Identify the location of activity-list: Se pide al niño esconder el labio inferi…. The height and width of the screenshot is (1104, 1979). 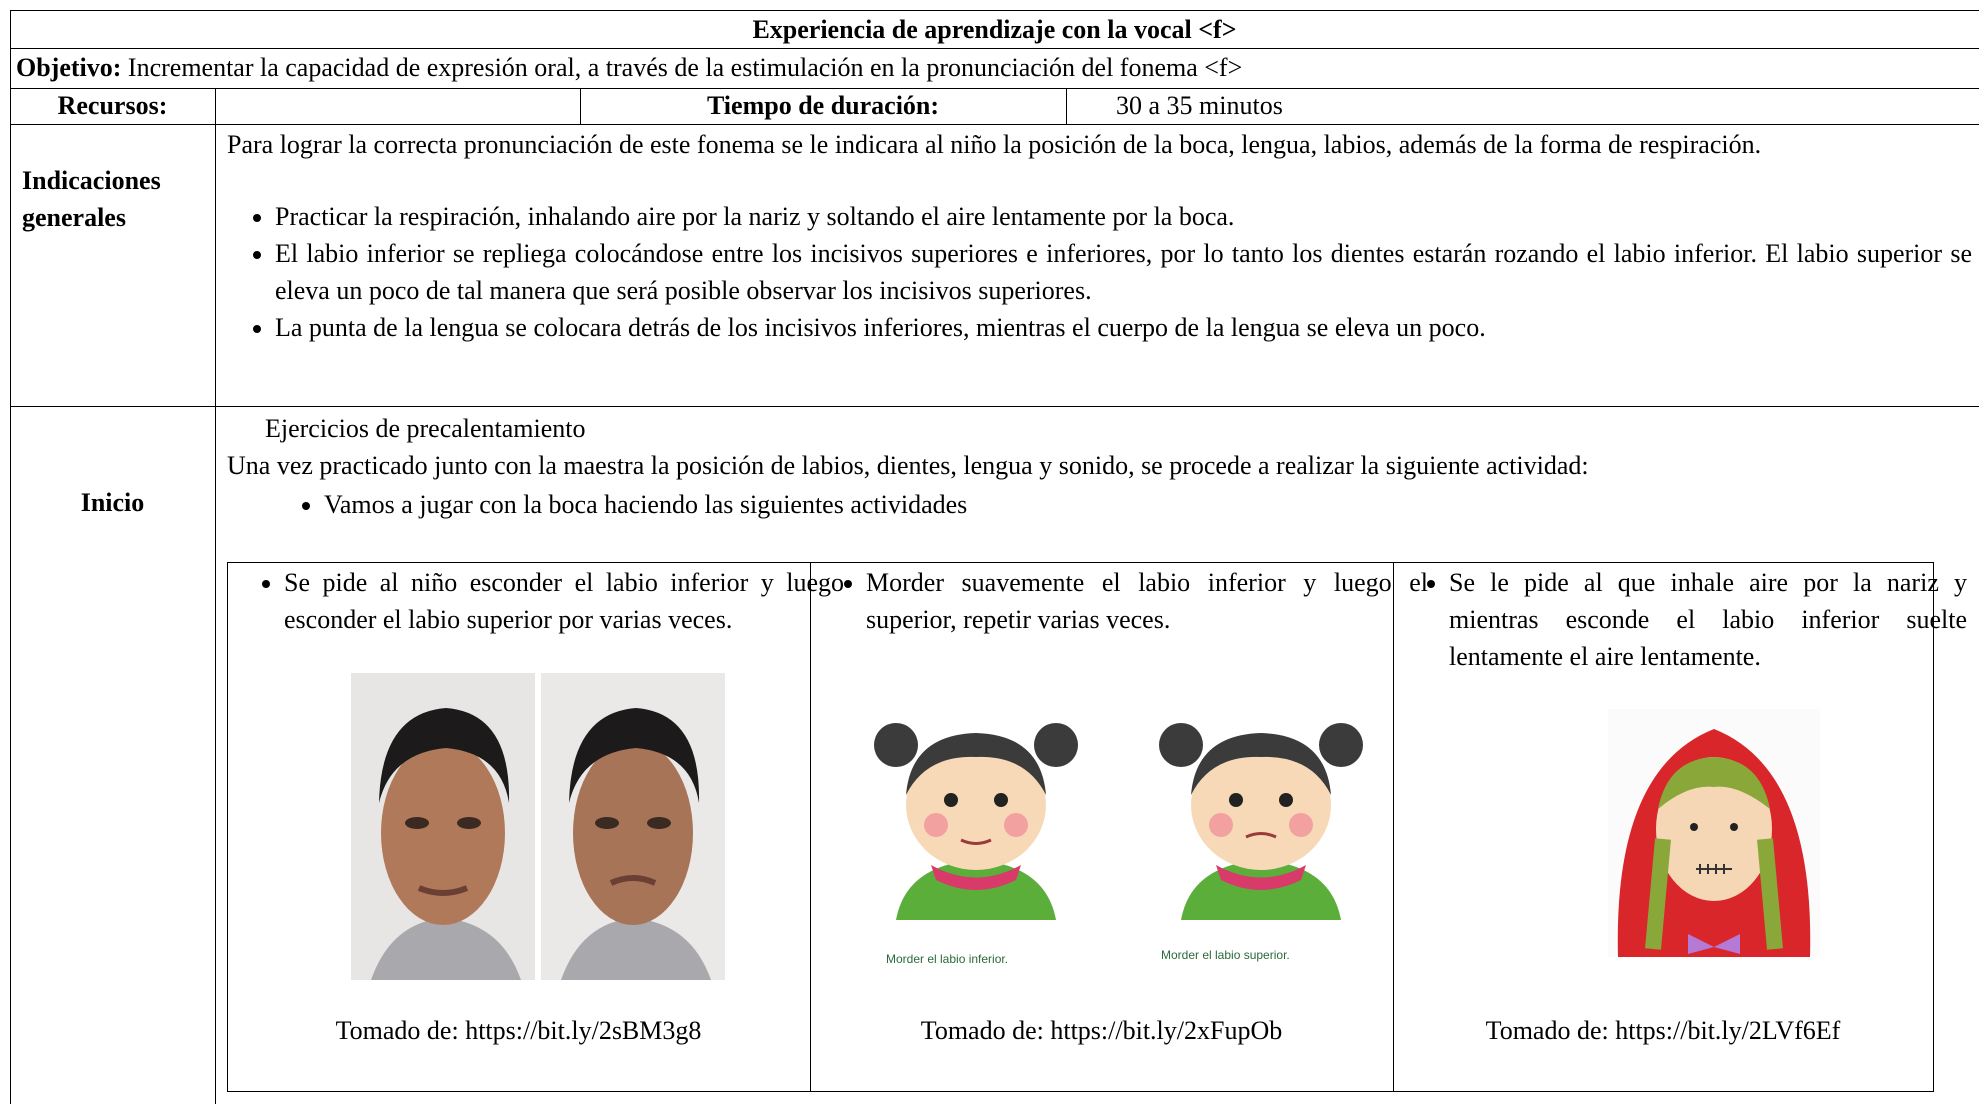
(540, 601).